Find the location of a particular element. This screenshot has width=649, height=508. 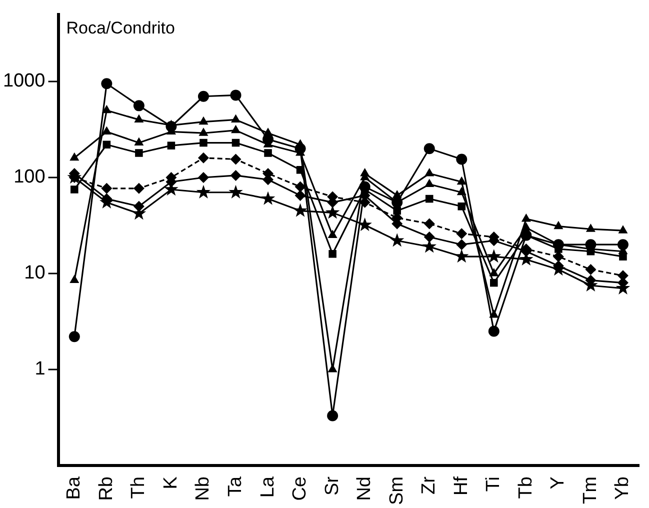

x-tick-label: Ce is located at coordinates (300, 488).